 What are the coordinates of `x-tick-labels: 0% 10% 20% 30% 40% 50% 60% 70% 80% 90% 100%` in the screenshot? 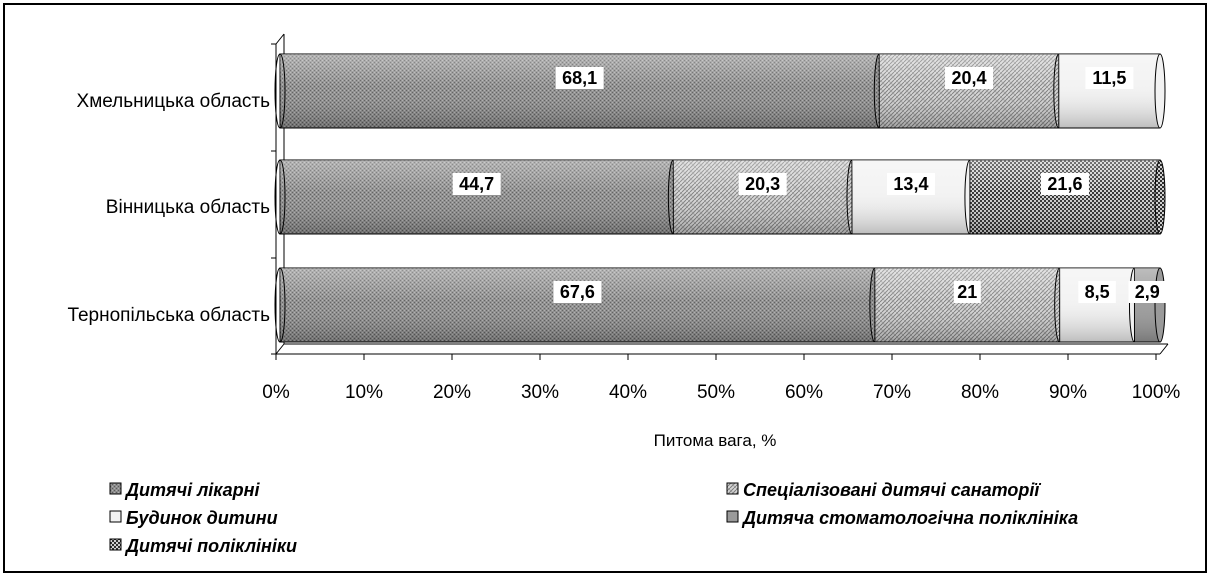 It's located at (721, 392).